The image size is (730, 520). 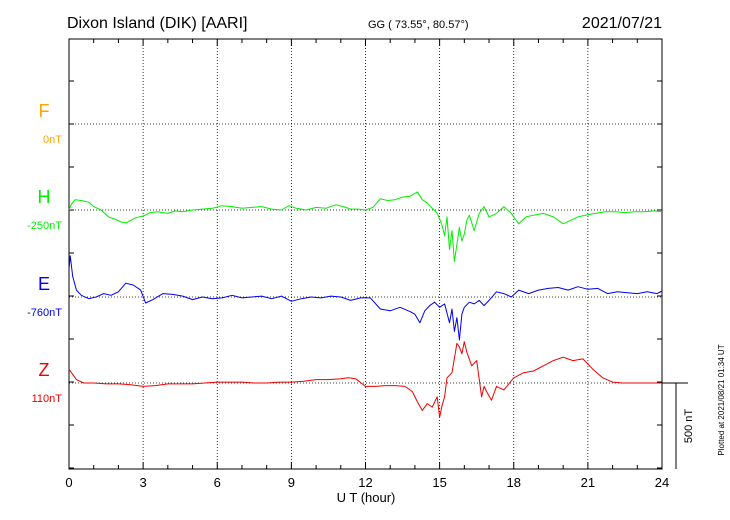 What do you see at coordinates (365, 227) in the screenshot?
I see `series-line-H` at bounding box center [365, 227].